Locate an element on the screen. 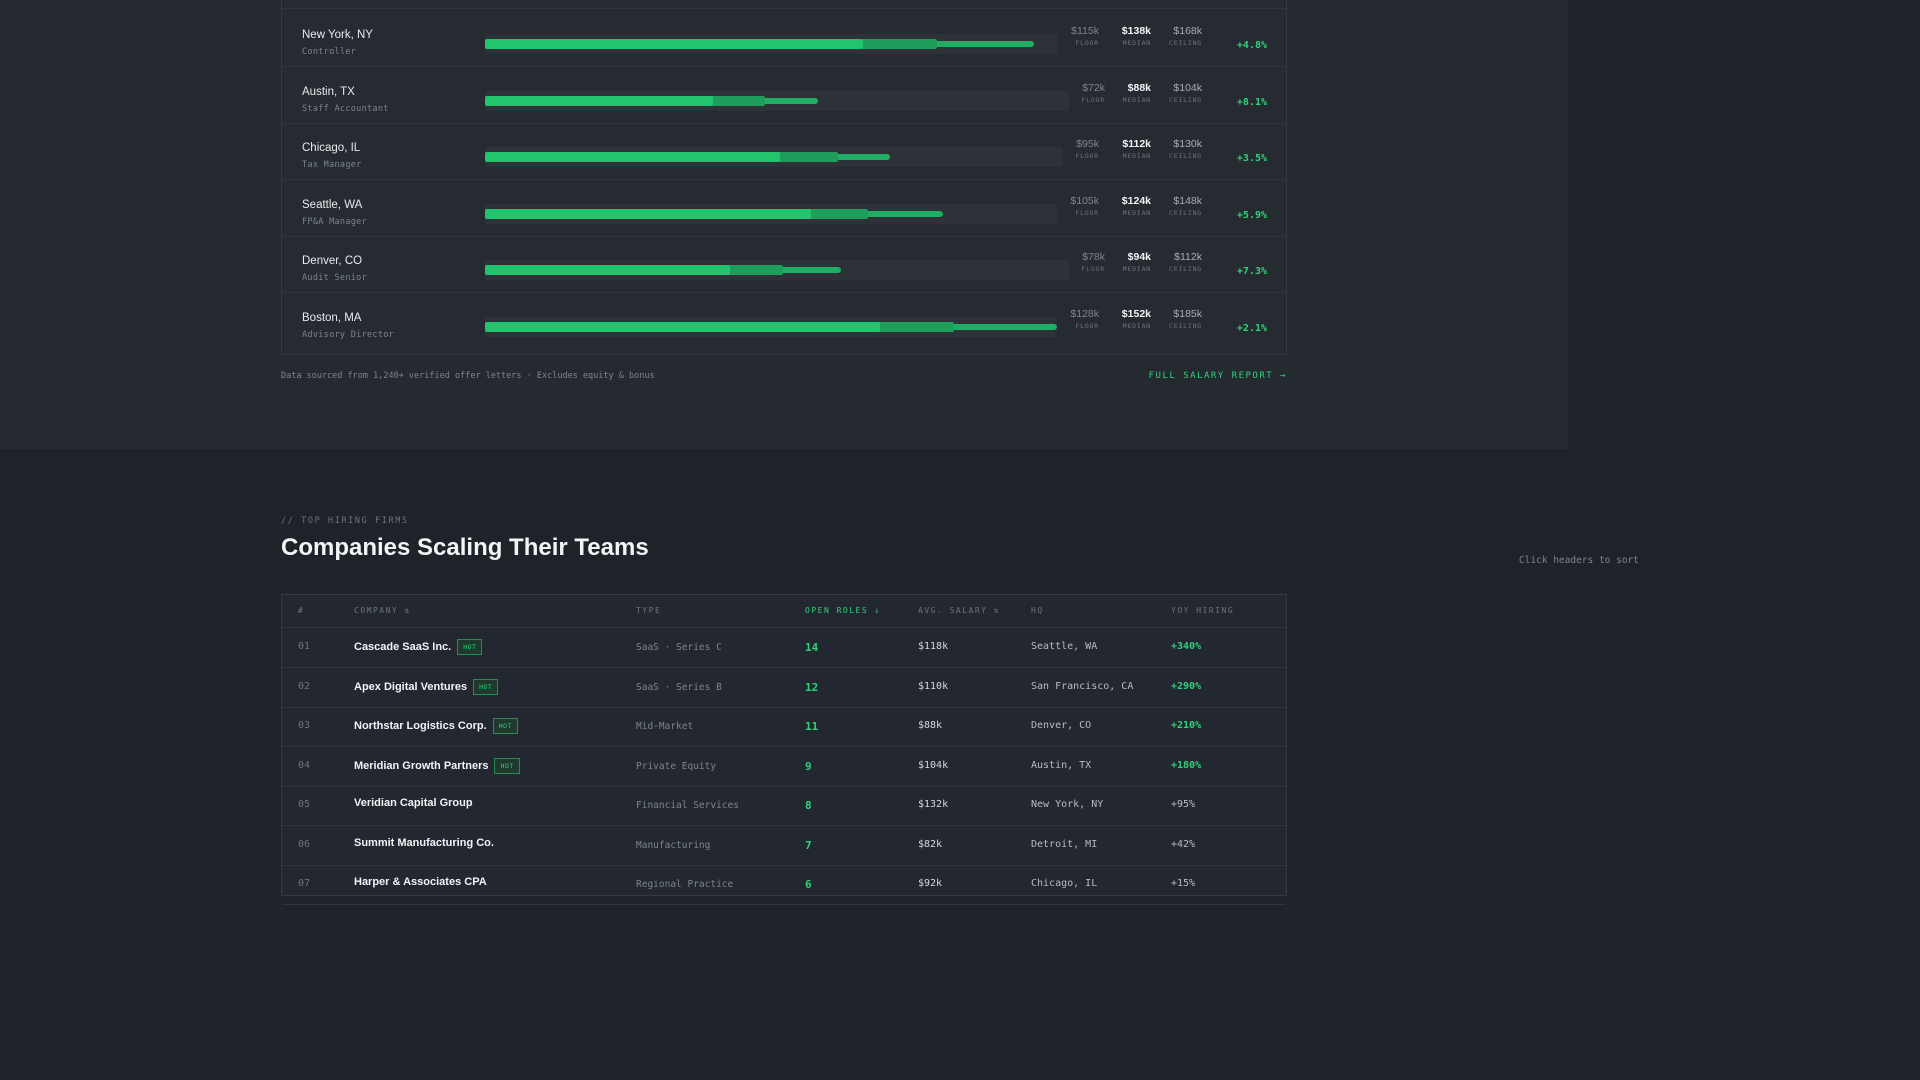  salary-floor-value: $115k is located at coordinates (1085, 31).